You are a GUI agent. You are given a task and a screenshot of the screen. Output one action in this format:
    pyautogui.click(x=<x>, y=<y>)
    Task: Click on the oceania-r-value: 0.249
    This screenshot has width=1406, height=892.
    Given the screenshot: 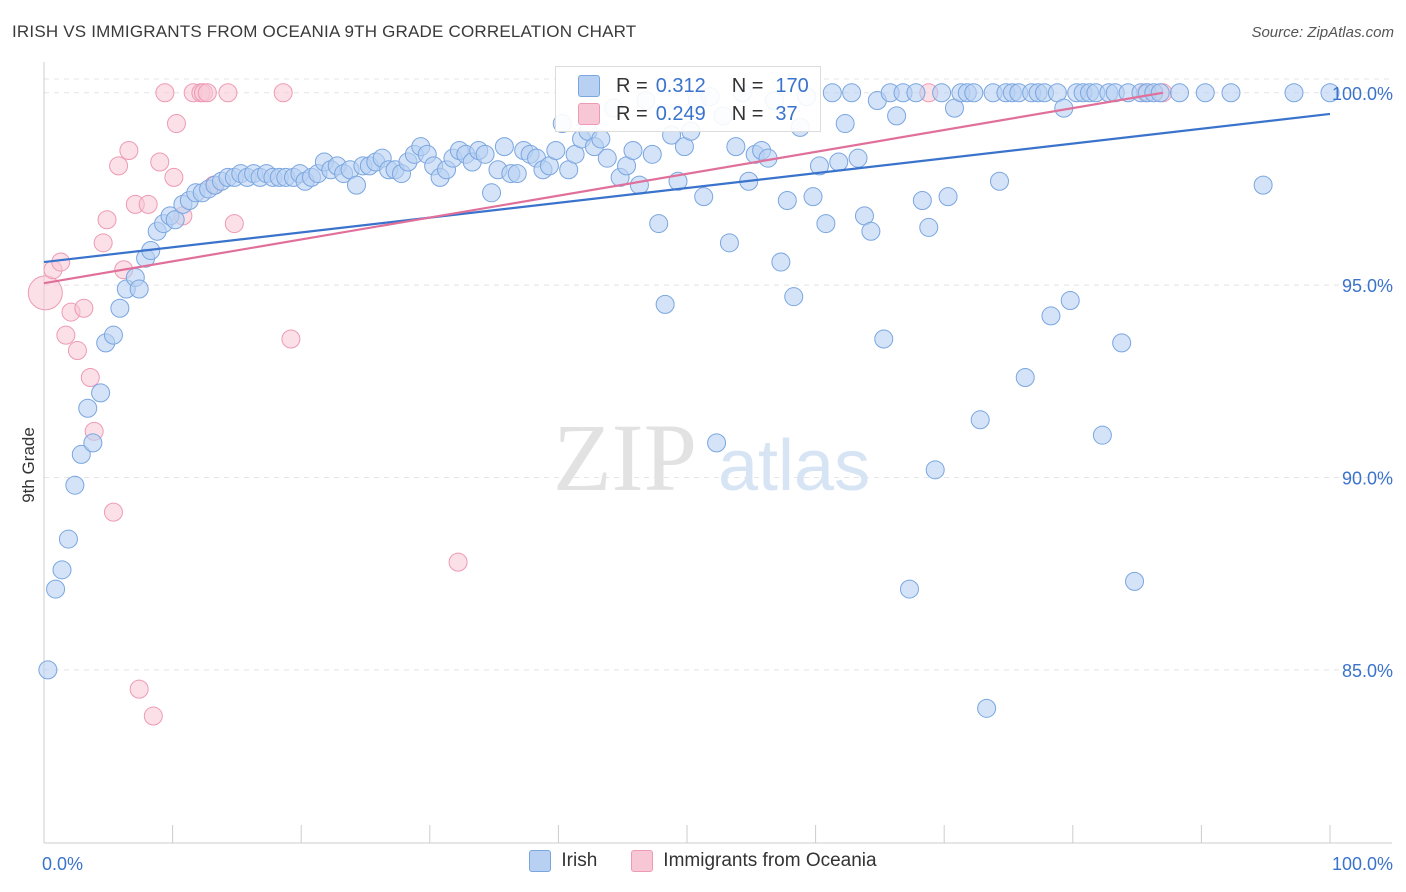 What is the action you would take?
    pyautogui.click(x=680, y=113)
    